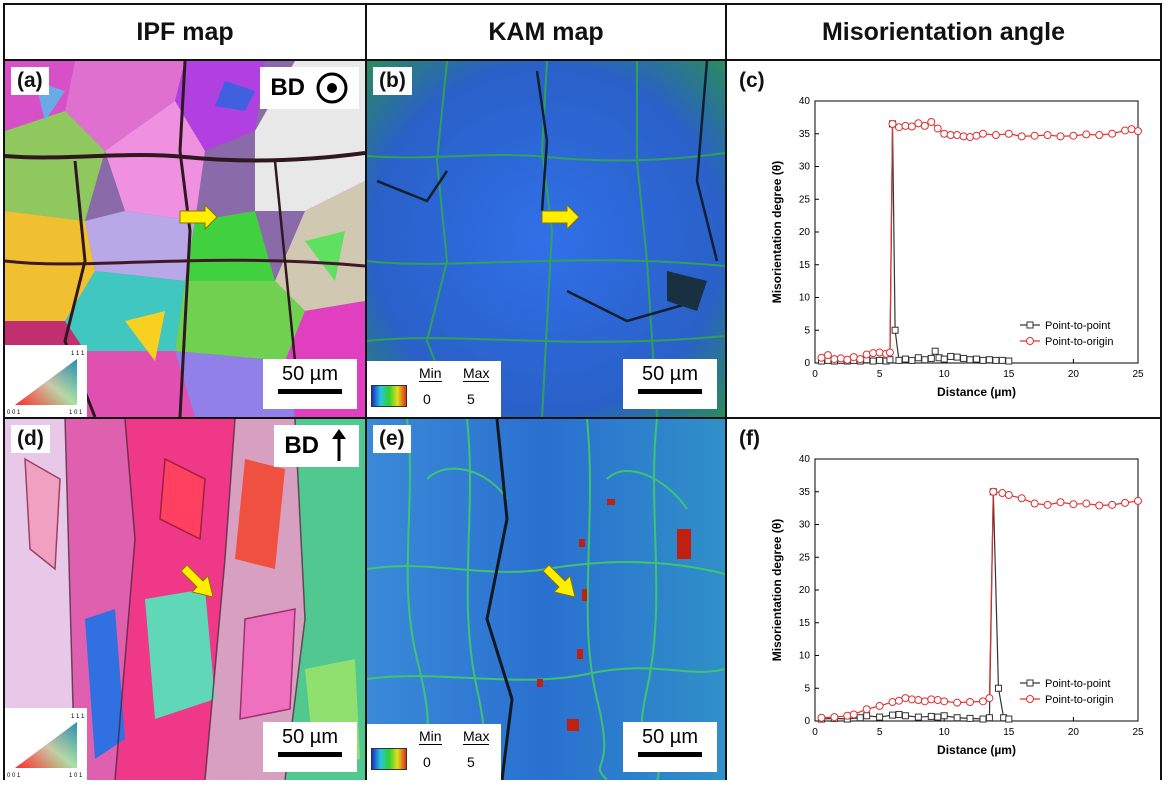  Describe the element at coordinates (805, 265) in the screenshot. I see `y-tick-label: 15` at that location.